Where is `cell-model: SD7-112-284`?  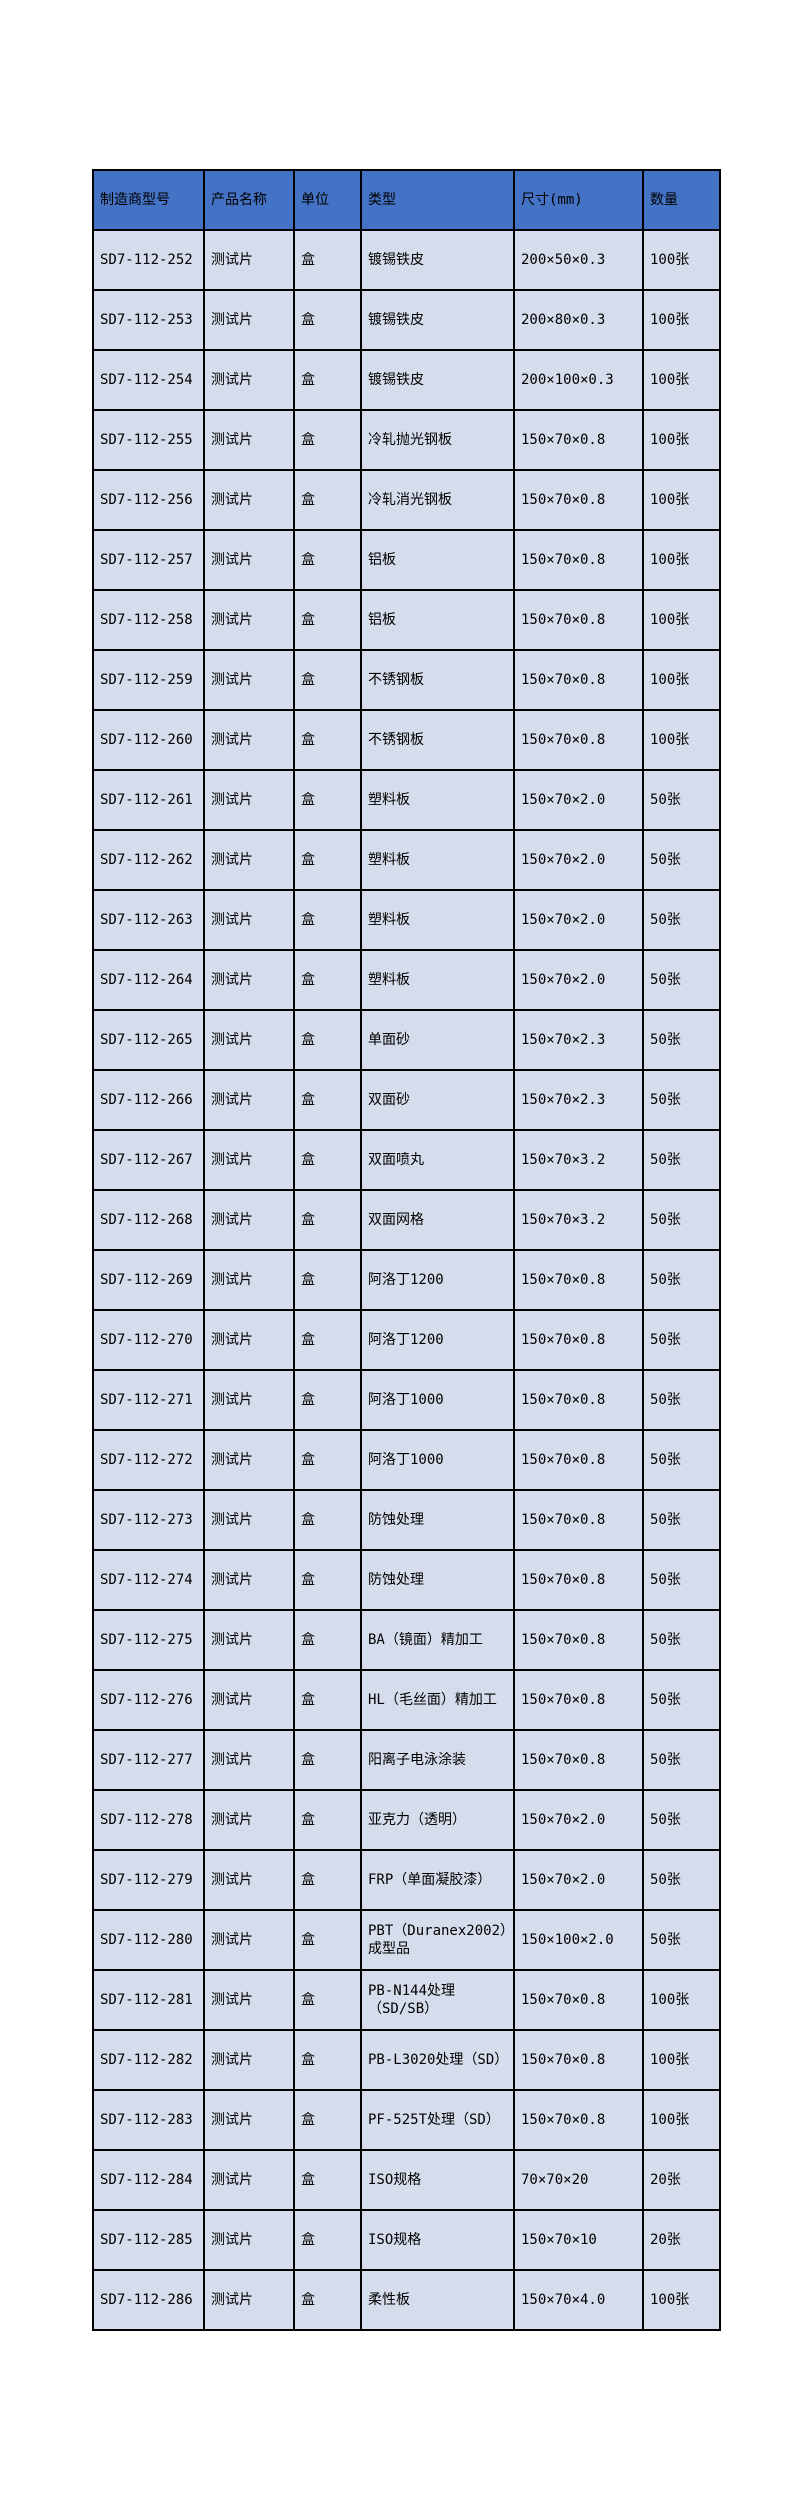
cell-model: SD7-112-284 is located at coordinates (148, 2180).